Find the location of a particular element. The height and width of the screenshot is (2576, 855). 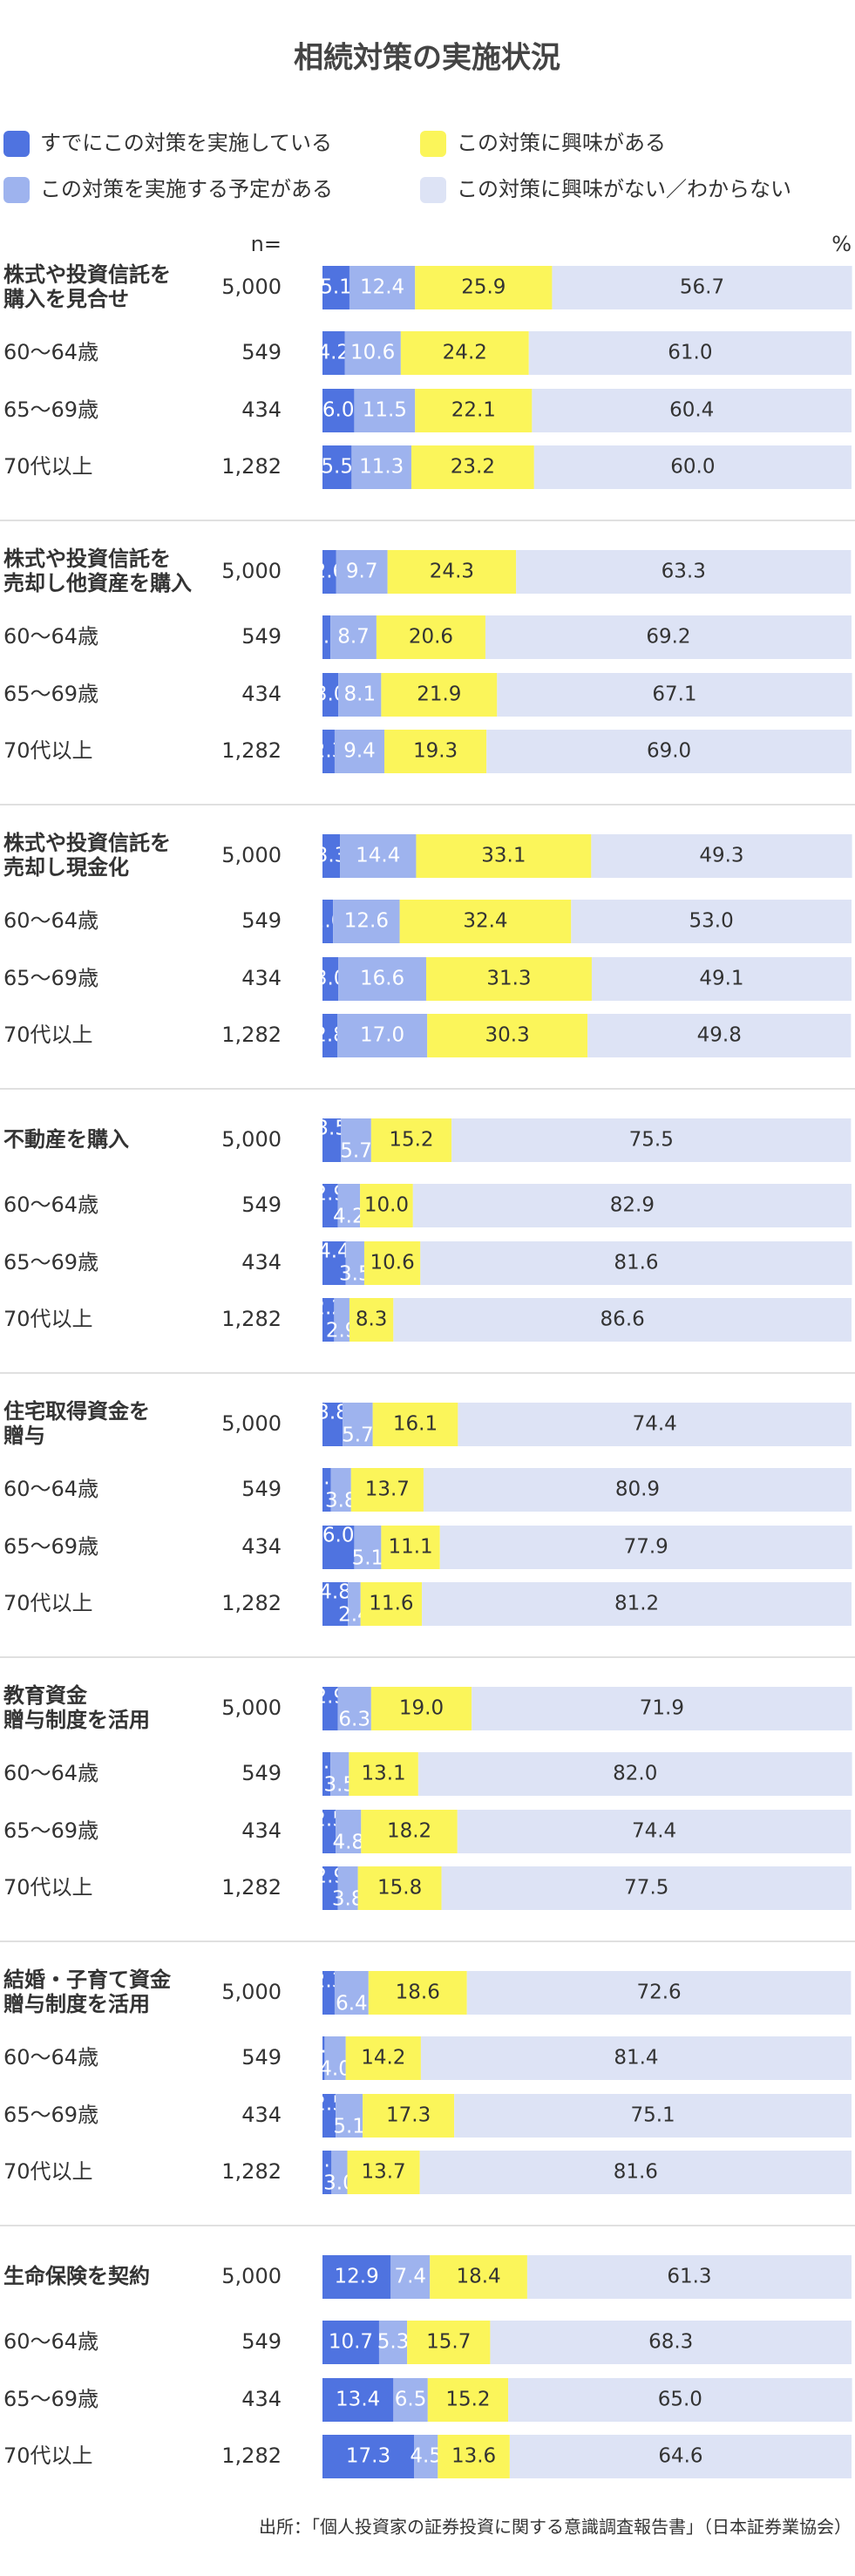

value-label: 74.4 is located at coordinates (655, 1424).